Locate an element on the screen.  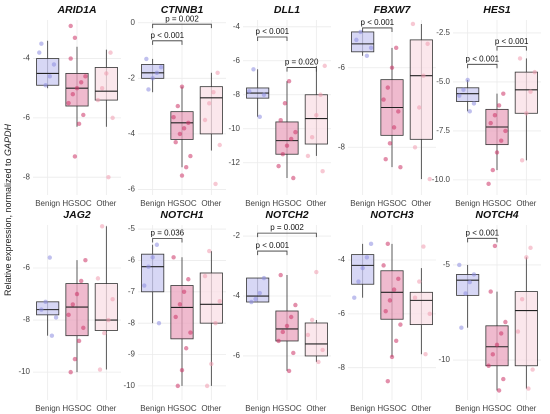
panel-title: JAG2 is located at coordinates (77, 215).